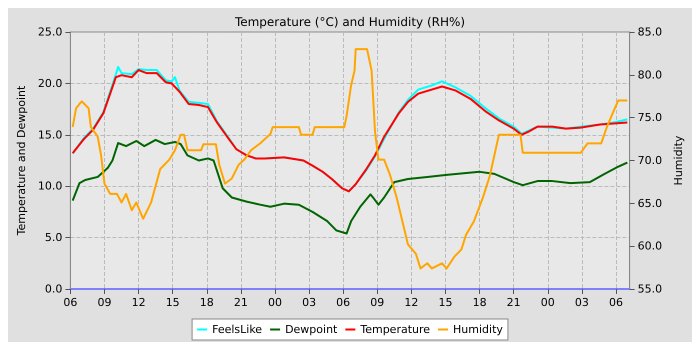 The height and width of the screenshot is (350, 700). What do you see at coordinates (21, 160) in the screenshot?
I see `y-axis-title: Temperature and Dewpoint` at bounding box center [21, 160].